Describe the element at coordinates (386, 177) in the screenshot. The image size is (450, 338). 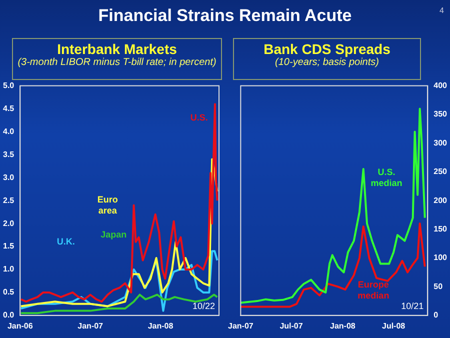
I see `series-label: U.S. median` at that location.